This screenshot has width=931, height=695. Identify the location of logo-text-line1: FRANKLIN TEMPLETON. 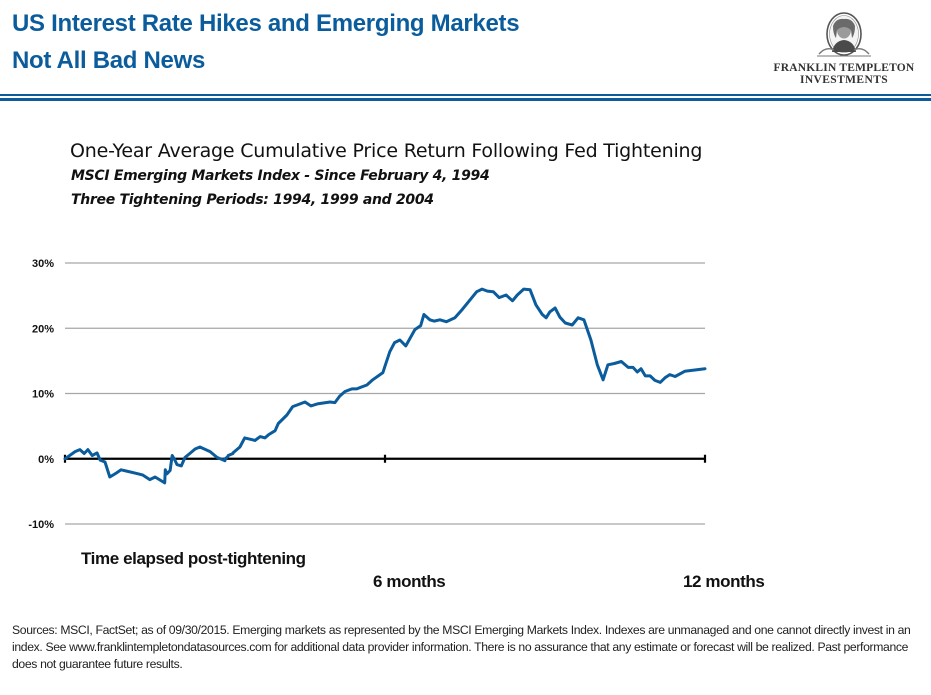
(844, 68).